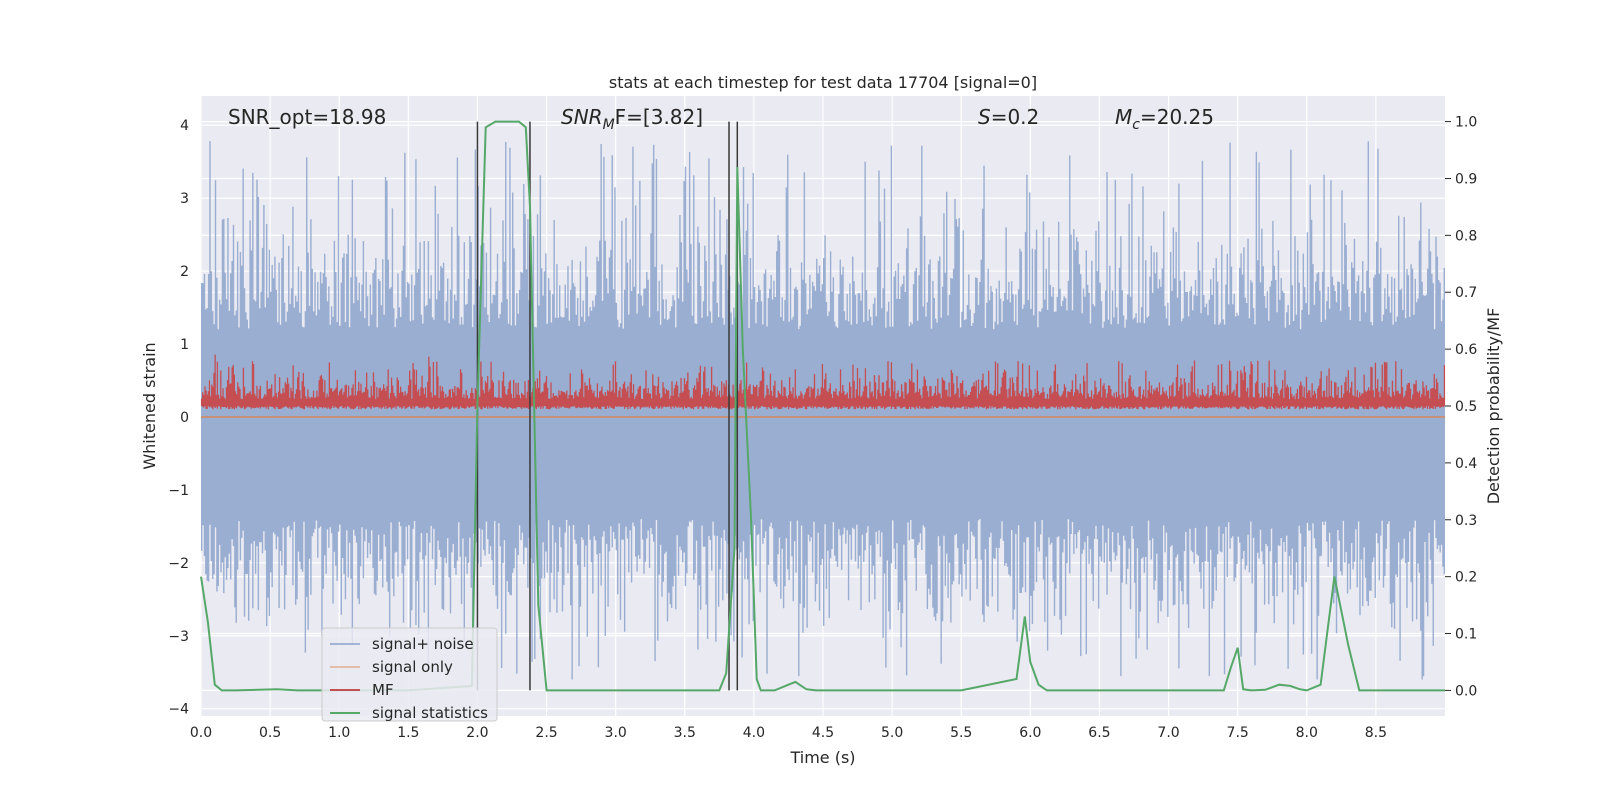 The image size is (1600, 800). What do you see at coordinates (178, 418) in the screenshot?
I see `y-ticks-left: 4 3 2 1 0 −1 −2 −3 −4` at bounding box center [178, 418].